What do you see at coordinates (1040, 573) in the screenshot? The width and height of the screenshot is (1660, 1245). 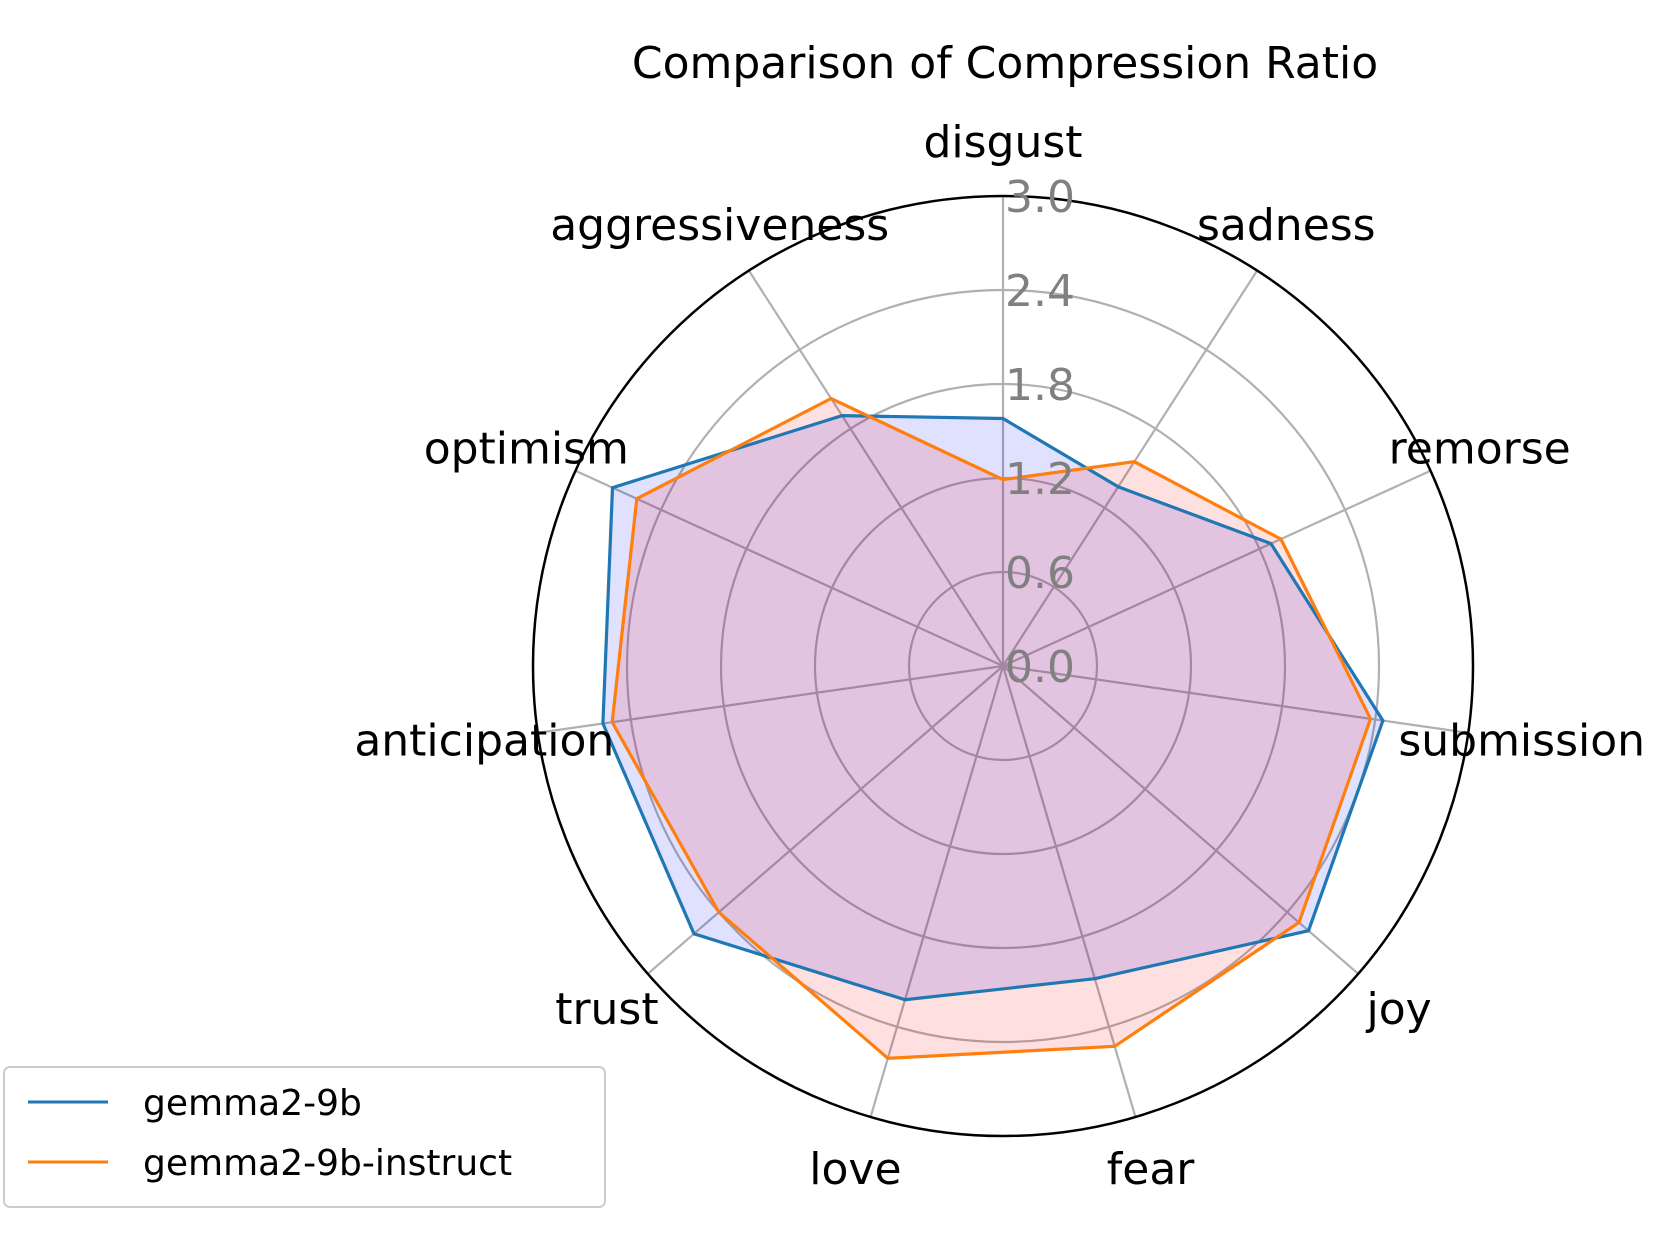 I see `r-tick-label-1: 0.6` at bounding box center [1040, 573].